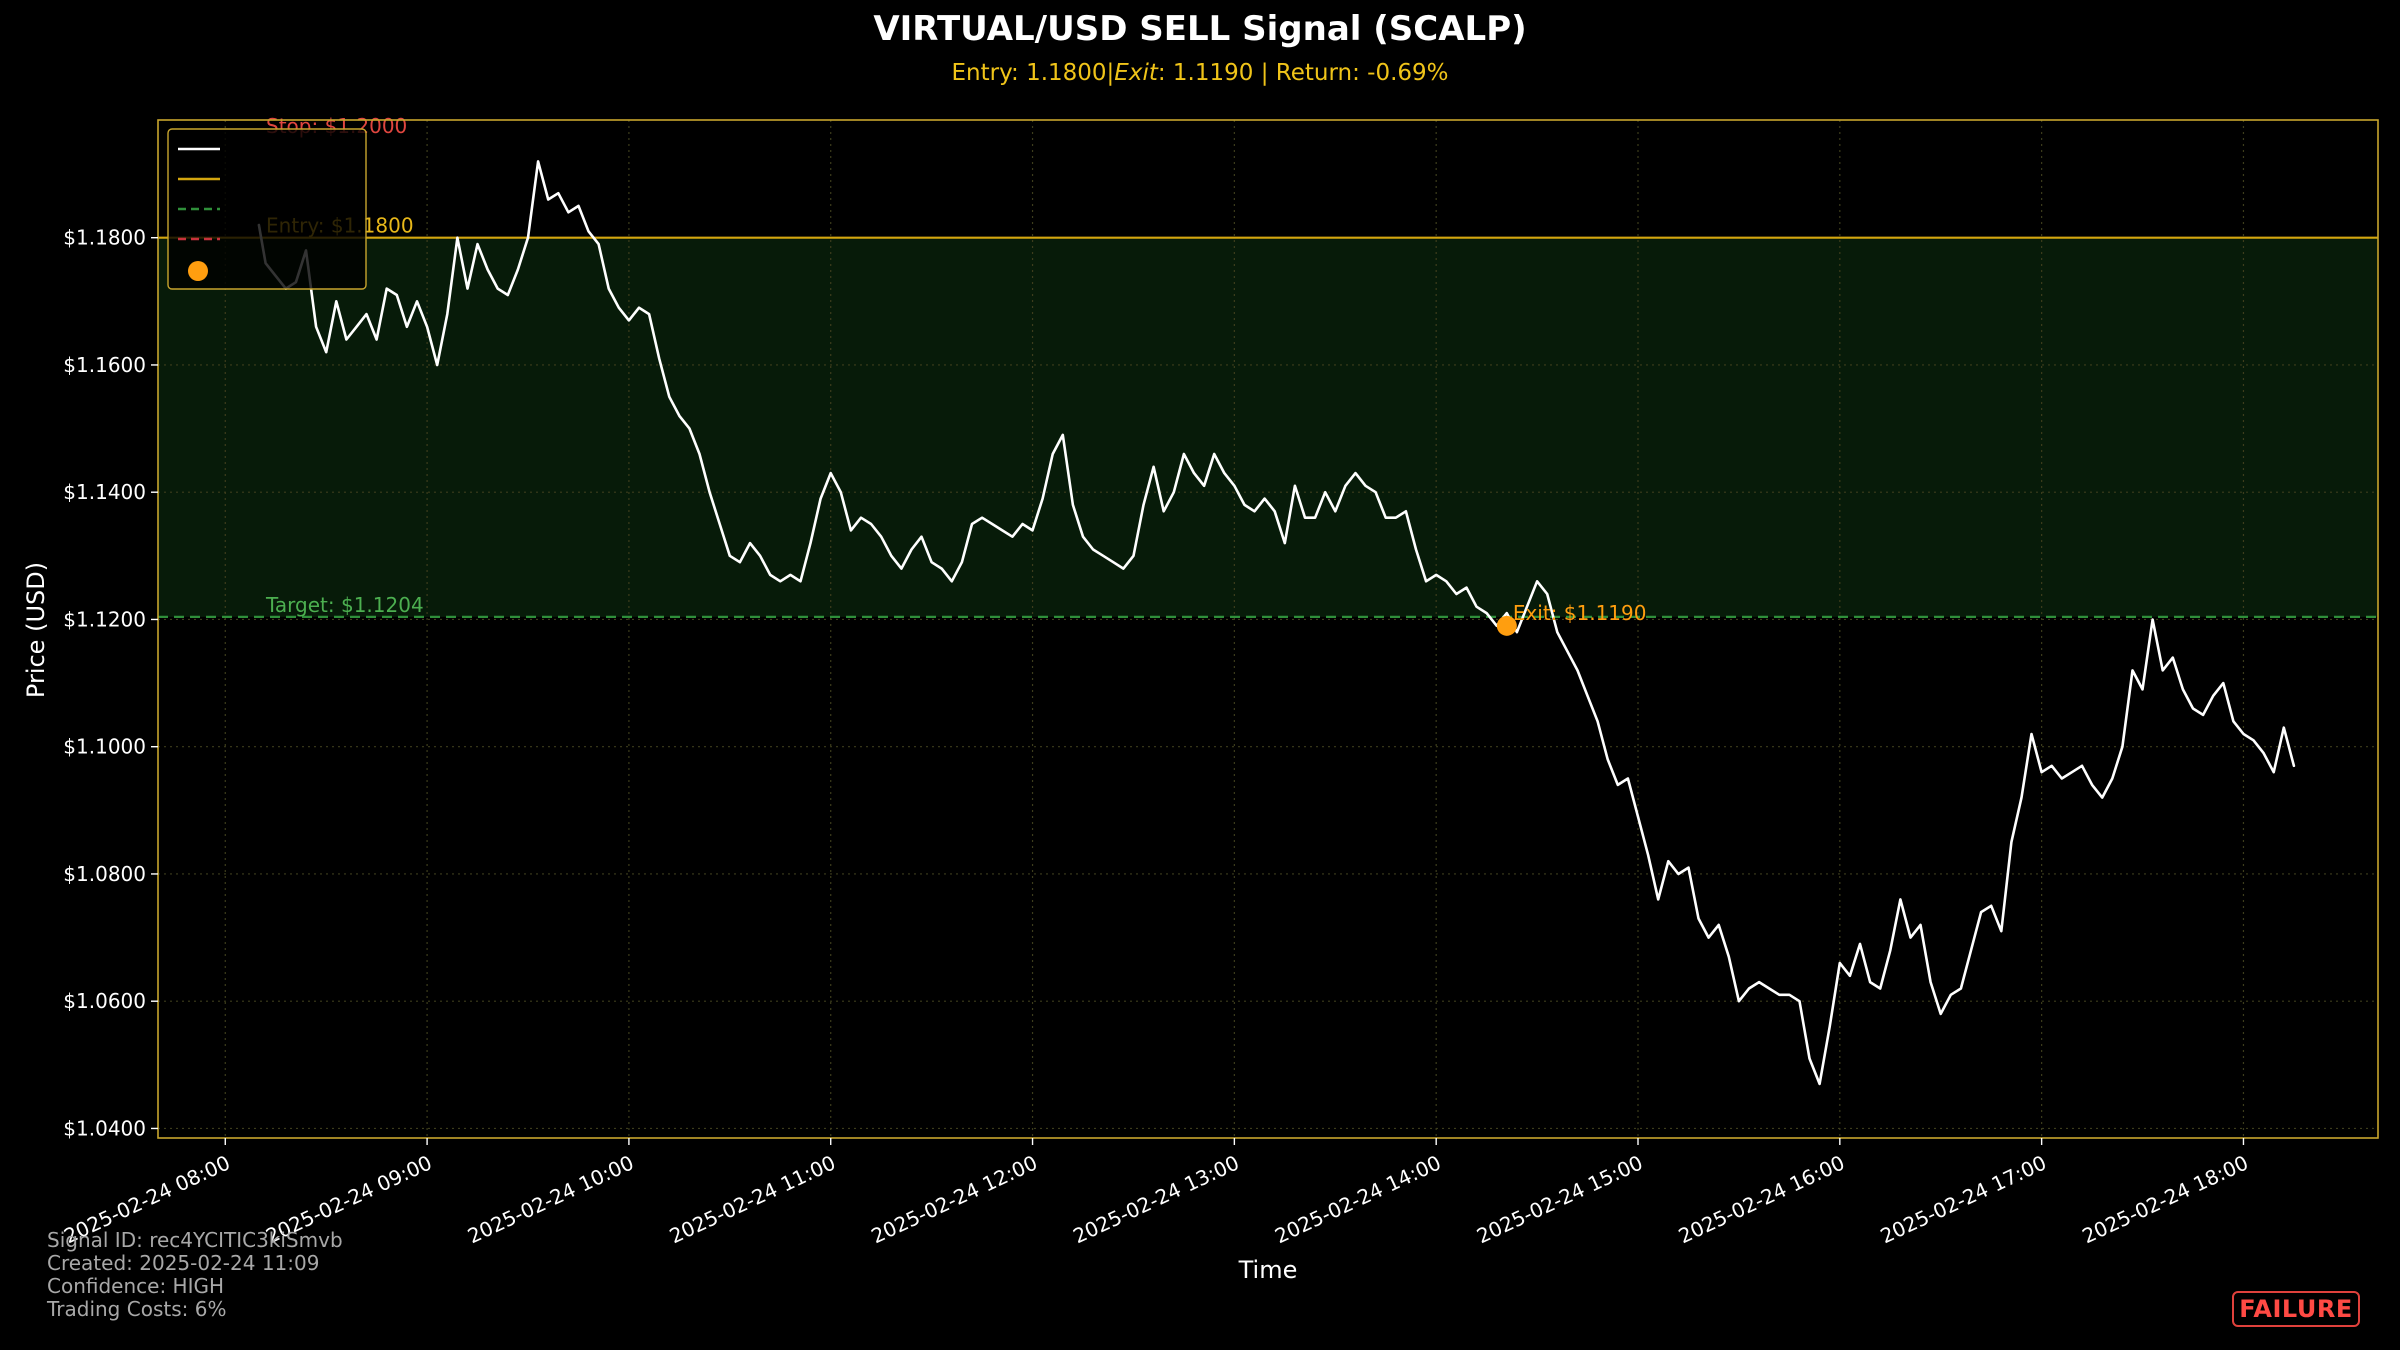 This screenshot has width=2400, height=1350. What do you see at coordinates (1032, 73) in the screenshot?
I see `subtitle-entry-part: Entry: 1.1800|` at bounding box center [1032, 73].